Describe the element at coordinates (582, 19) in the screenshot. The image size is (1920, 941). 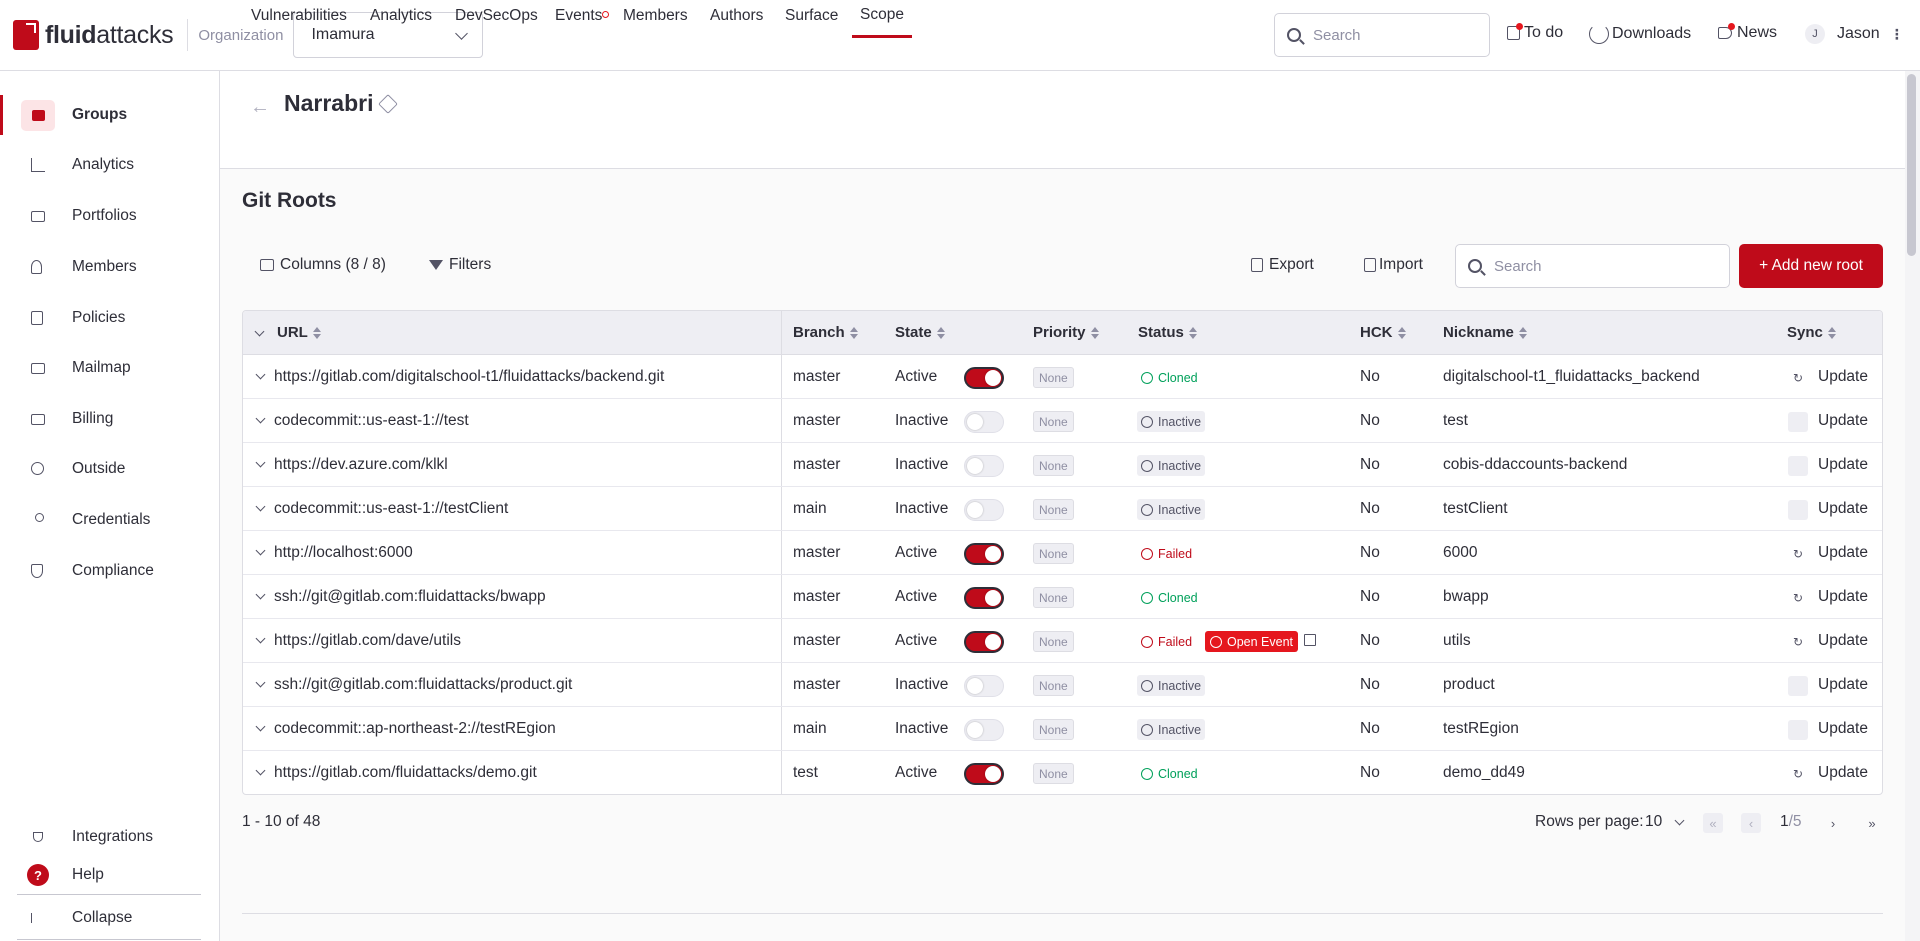
I see `tab-events: Events` at that location.